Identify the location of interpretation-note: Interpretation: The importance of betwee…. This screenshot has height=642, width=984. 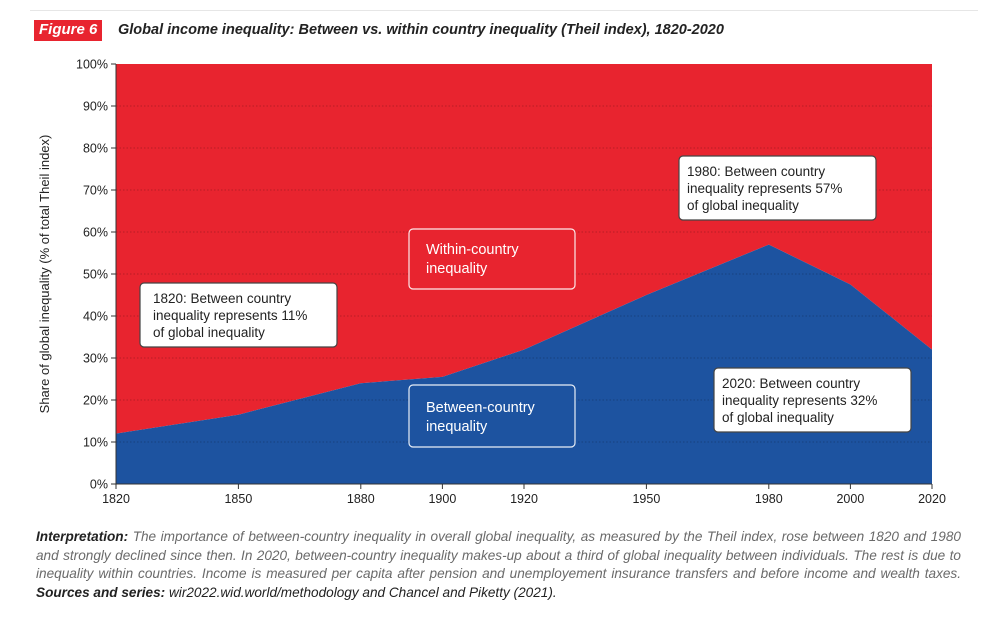
(498, 565).